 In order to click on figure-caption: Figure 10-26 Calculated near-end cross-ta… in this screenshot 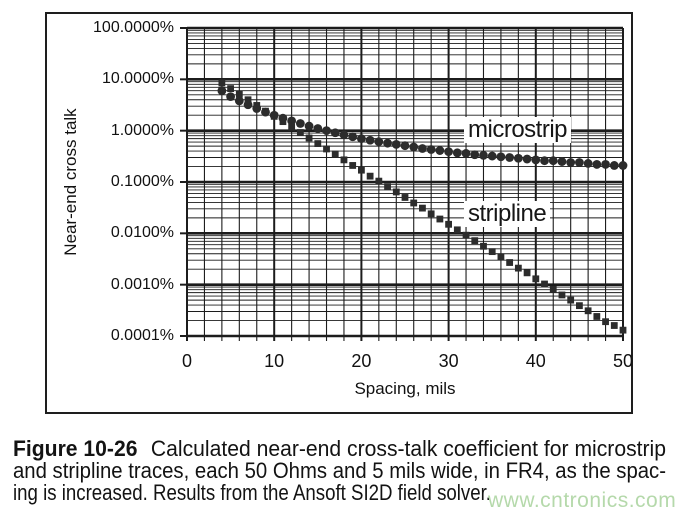, I will do `click(343, 471)`.